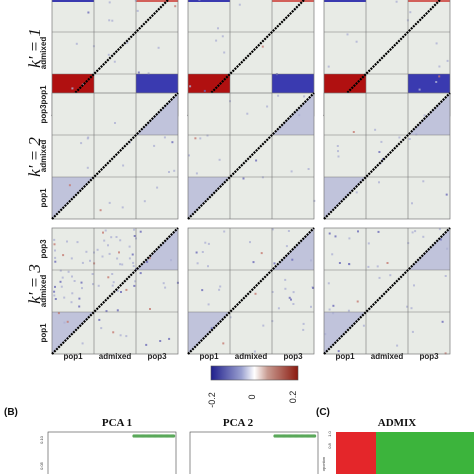 This screenshot has width=474, height=474. I want to click on pca1-ytick-2: 0.05, so click(41, 465).